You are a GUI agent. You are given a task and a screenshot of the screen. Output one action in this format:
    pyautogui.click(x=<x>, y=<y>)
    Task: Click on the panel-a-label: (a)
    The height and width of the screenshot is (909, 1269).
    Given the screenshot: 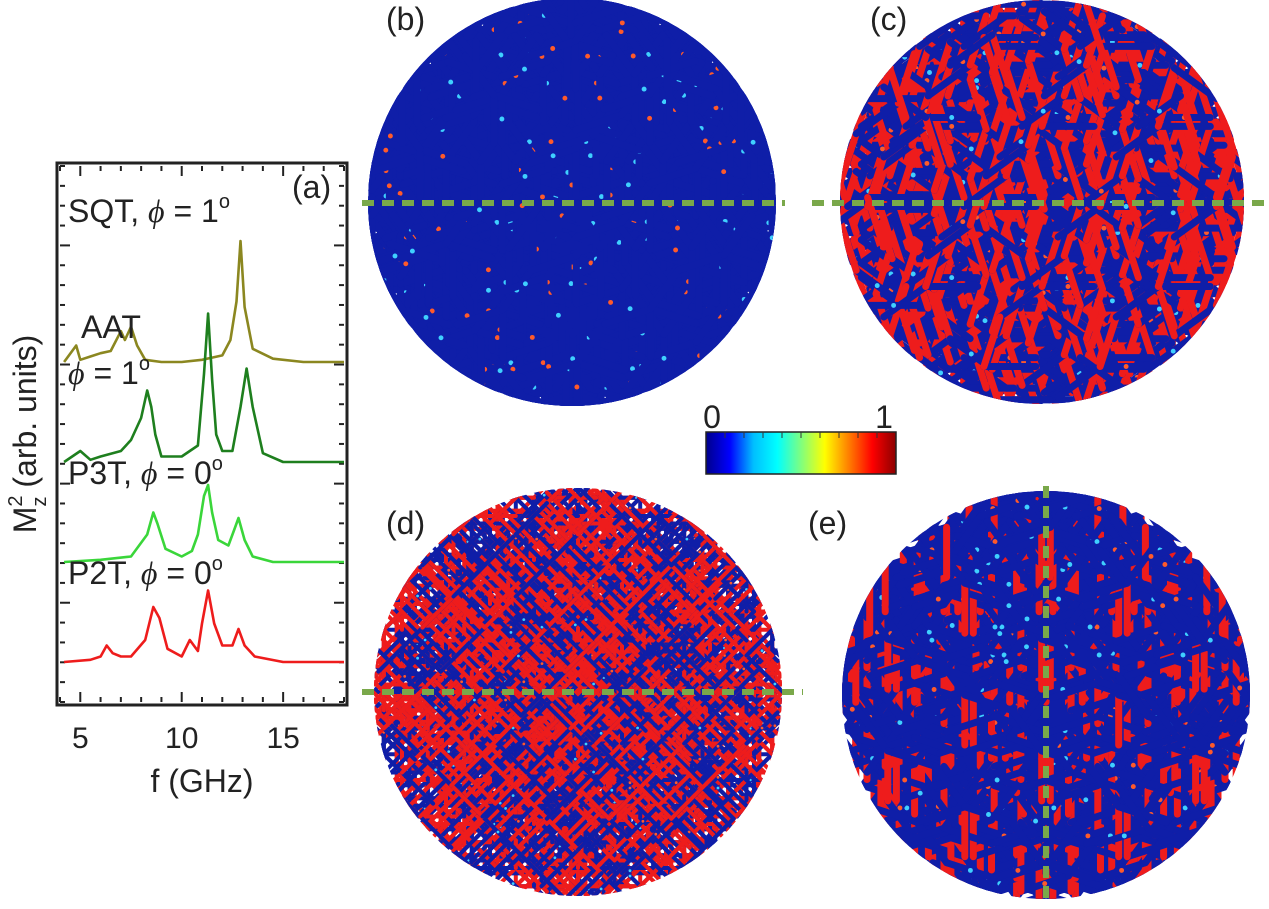 What is the action you would take?
    pyautogui.click(x=311, y=187)
    